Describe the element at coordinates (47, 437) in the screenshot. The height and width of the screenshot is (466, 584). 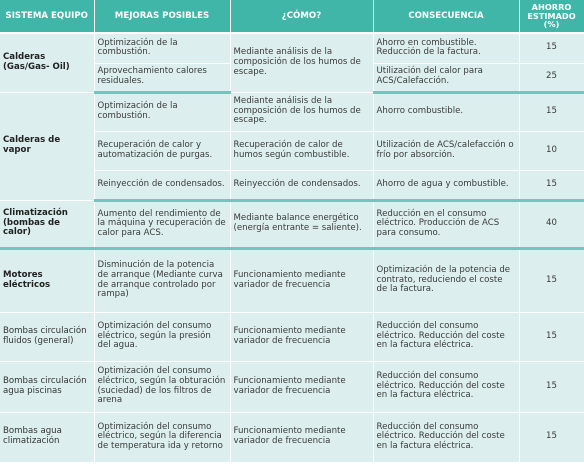
I see `system-cell: Bombas agua climatización` at that location.